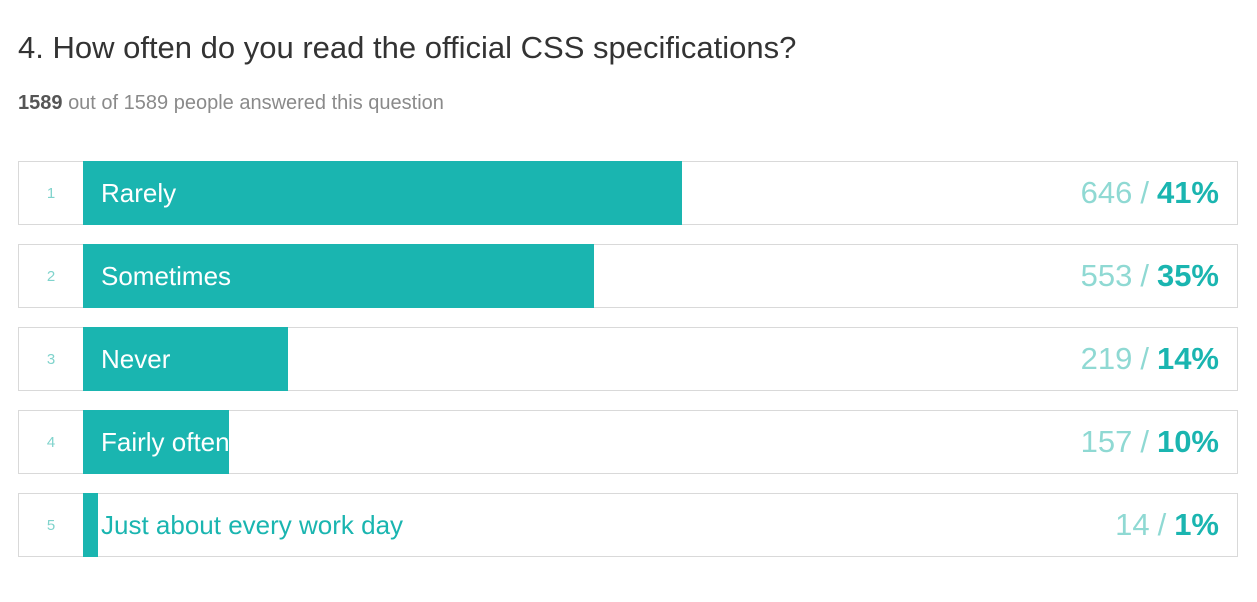 This screenshot has width=1257, height=602. Describe the element at coordinates (1106, 275) in the screenshot. I see `response-count: 553` at that location.